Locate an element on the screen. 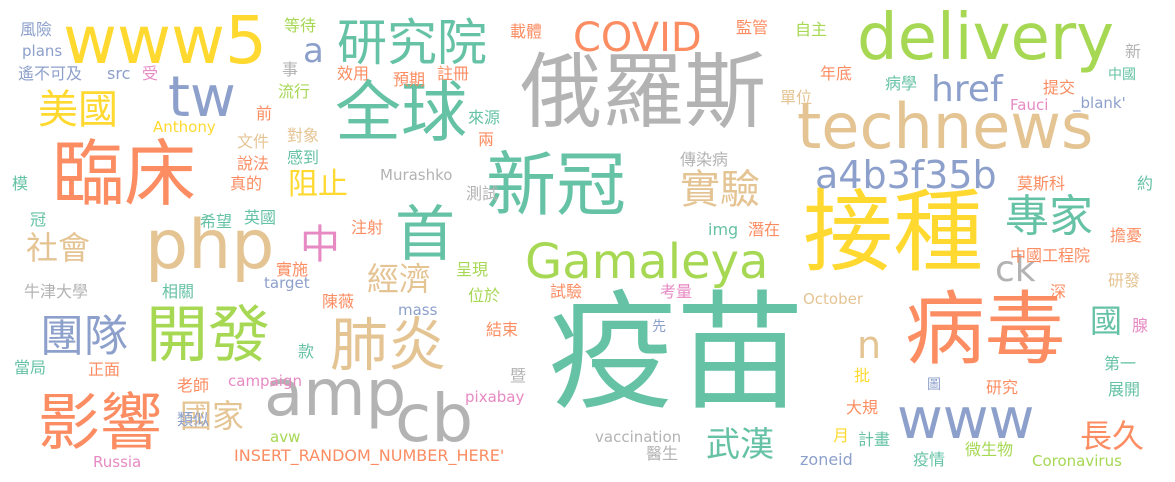 Image resolution: width=1175 pixels, height=482 pixels. word-large-scale: 大規 is located at coordinates (862, 407).